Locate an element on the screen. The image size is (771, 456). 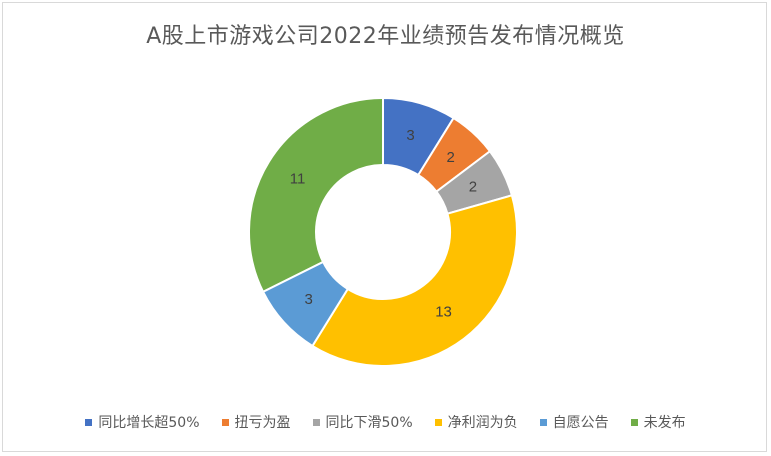
legend-item: 同比增长超50% is located at coordinates (142, 422).